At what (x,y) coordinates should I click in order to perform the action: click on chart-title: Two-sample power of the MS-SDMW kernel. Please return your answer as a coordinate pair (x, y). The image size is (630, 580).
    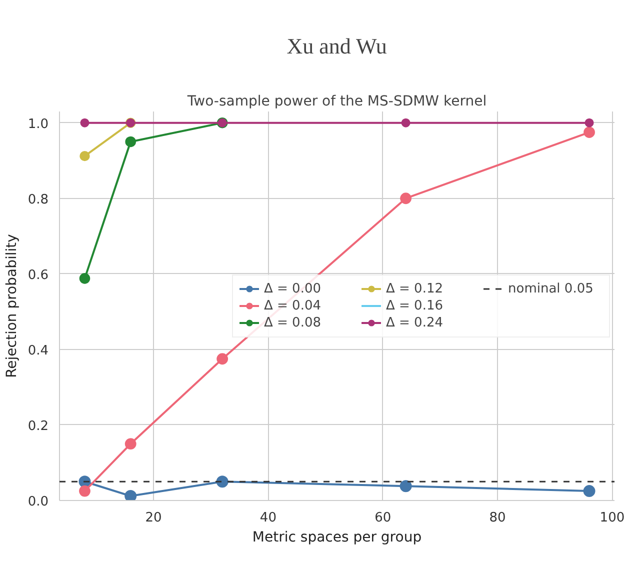
    Looking at the image, I should click on (336, 102).